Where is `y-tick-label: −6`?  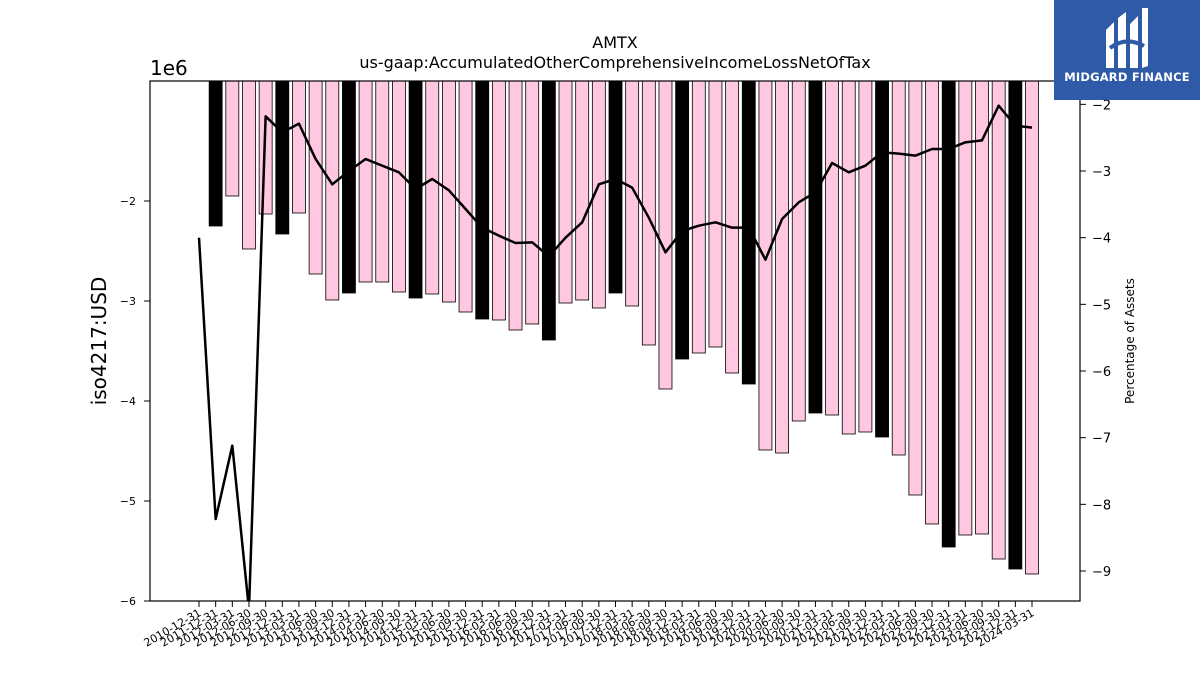 y-tick-label: −6 is located at coordinates (128, 601).